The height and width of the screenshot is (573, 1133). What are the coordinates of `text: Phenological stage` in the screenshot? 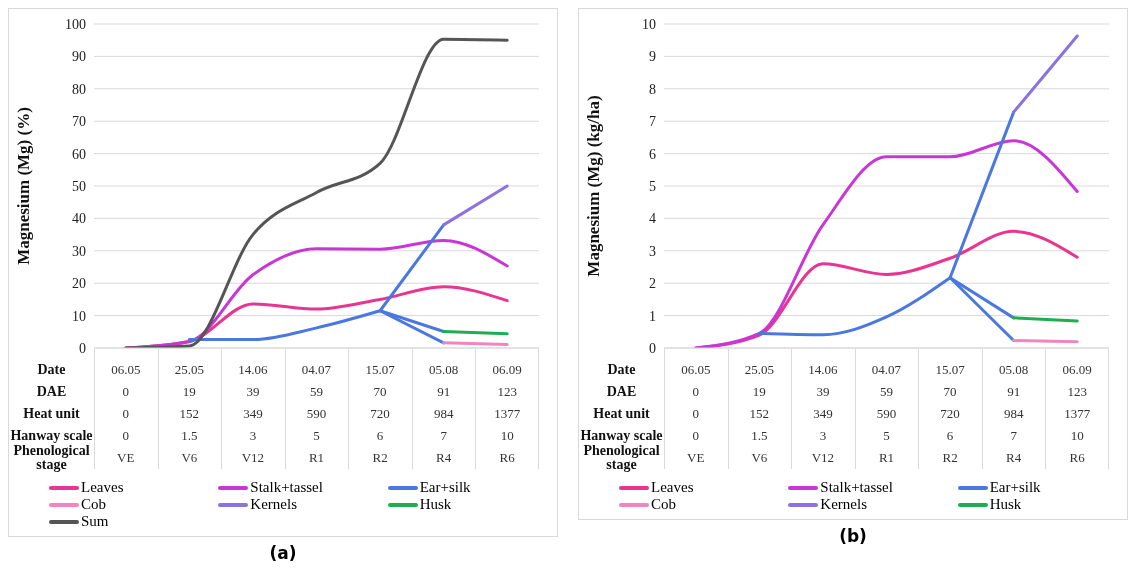 It's located at (51, 457).